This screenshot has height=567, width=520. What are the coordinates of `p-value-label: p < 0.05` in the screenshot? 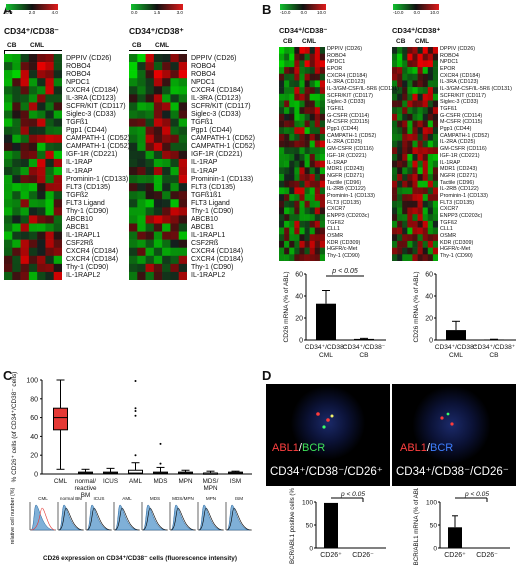 It's located at (352, 494).